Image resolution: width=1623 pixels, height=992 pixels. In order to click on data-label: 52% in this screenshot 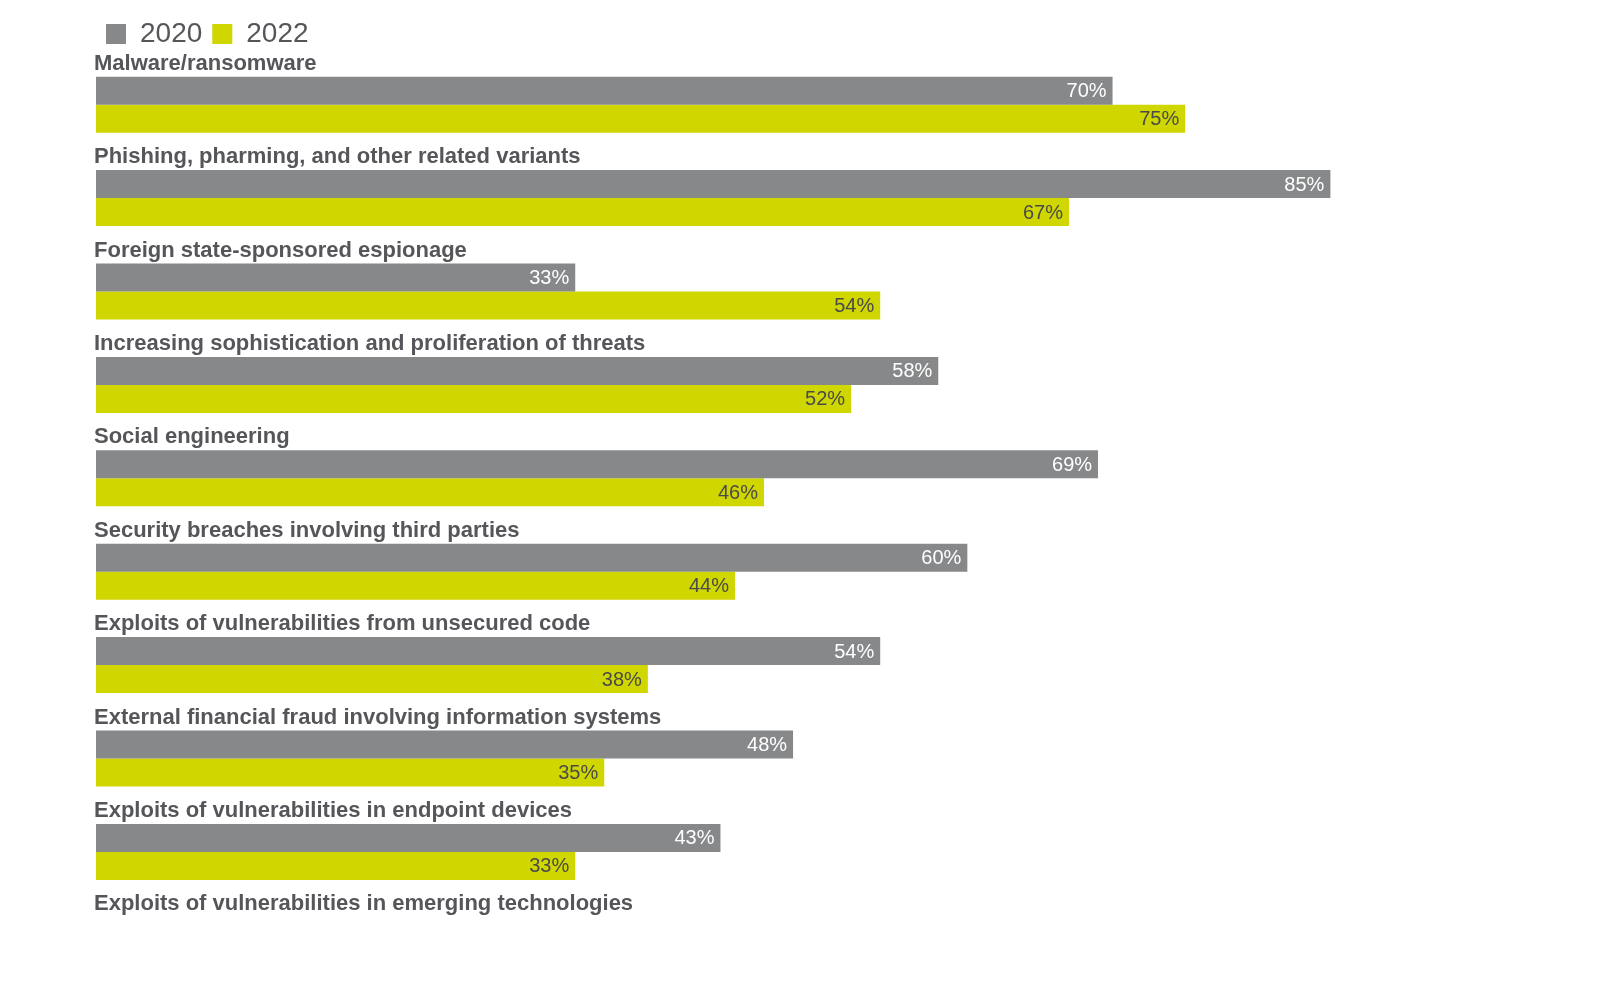, I will do `click(825, 398)`.